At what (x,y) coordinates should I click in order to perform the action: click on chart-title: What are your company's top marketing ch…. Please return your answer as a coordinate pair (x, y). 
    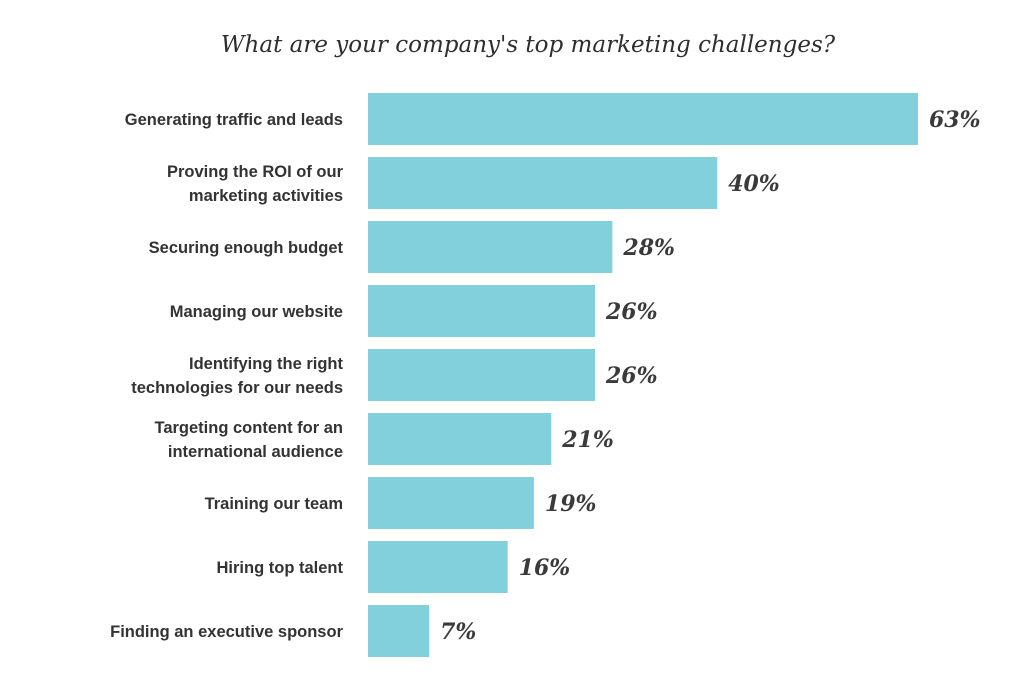
    Looking at the image, I should click on (528, 45).